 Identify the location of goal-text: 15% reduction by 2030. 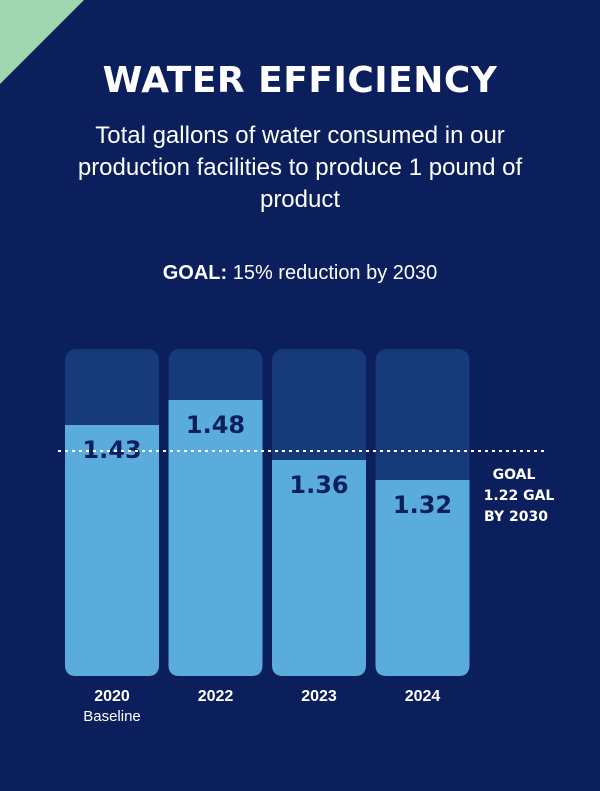
(332, 273).